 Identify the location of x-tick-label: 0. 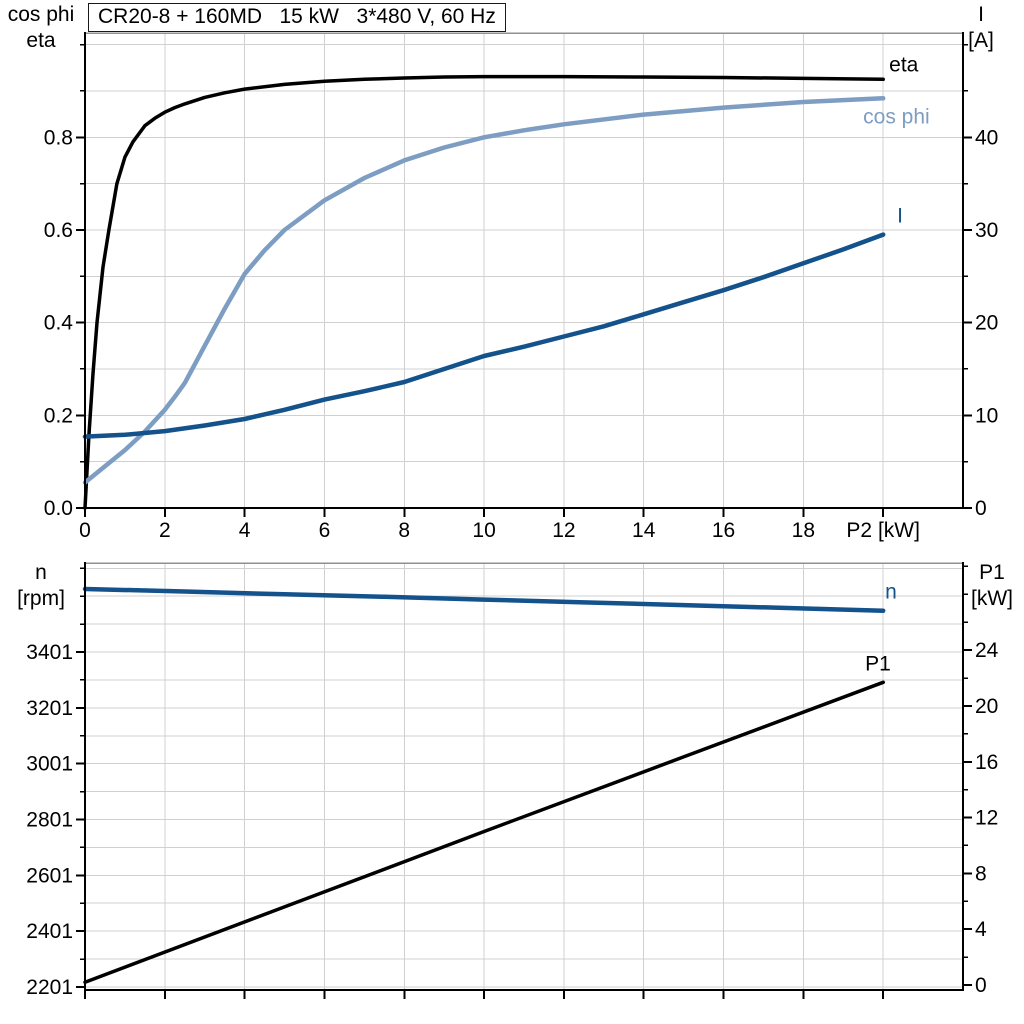
(85, 530).